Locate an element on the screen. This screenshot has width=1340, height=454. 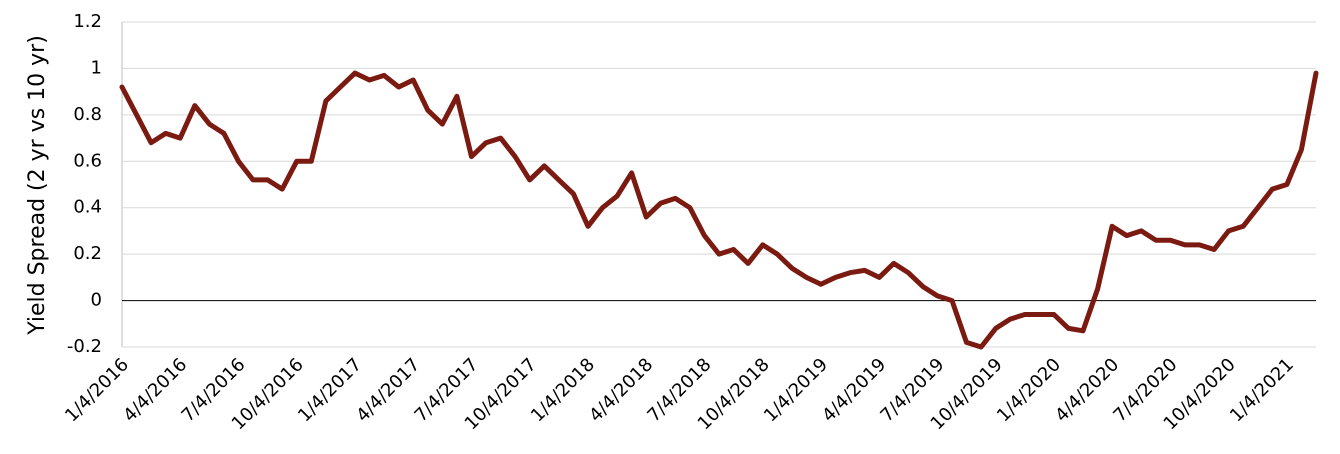
y-tick-label: 0.4 is located at coordinates (87, 207).